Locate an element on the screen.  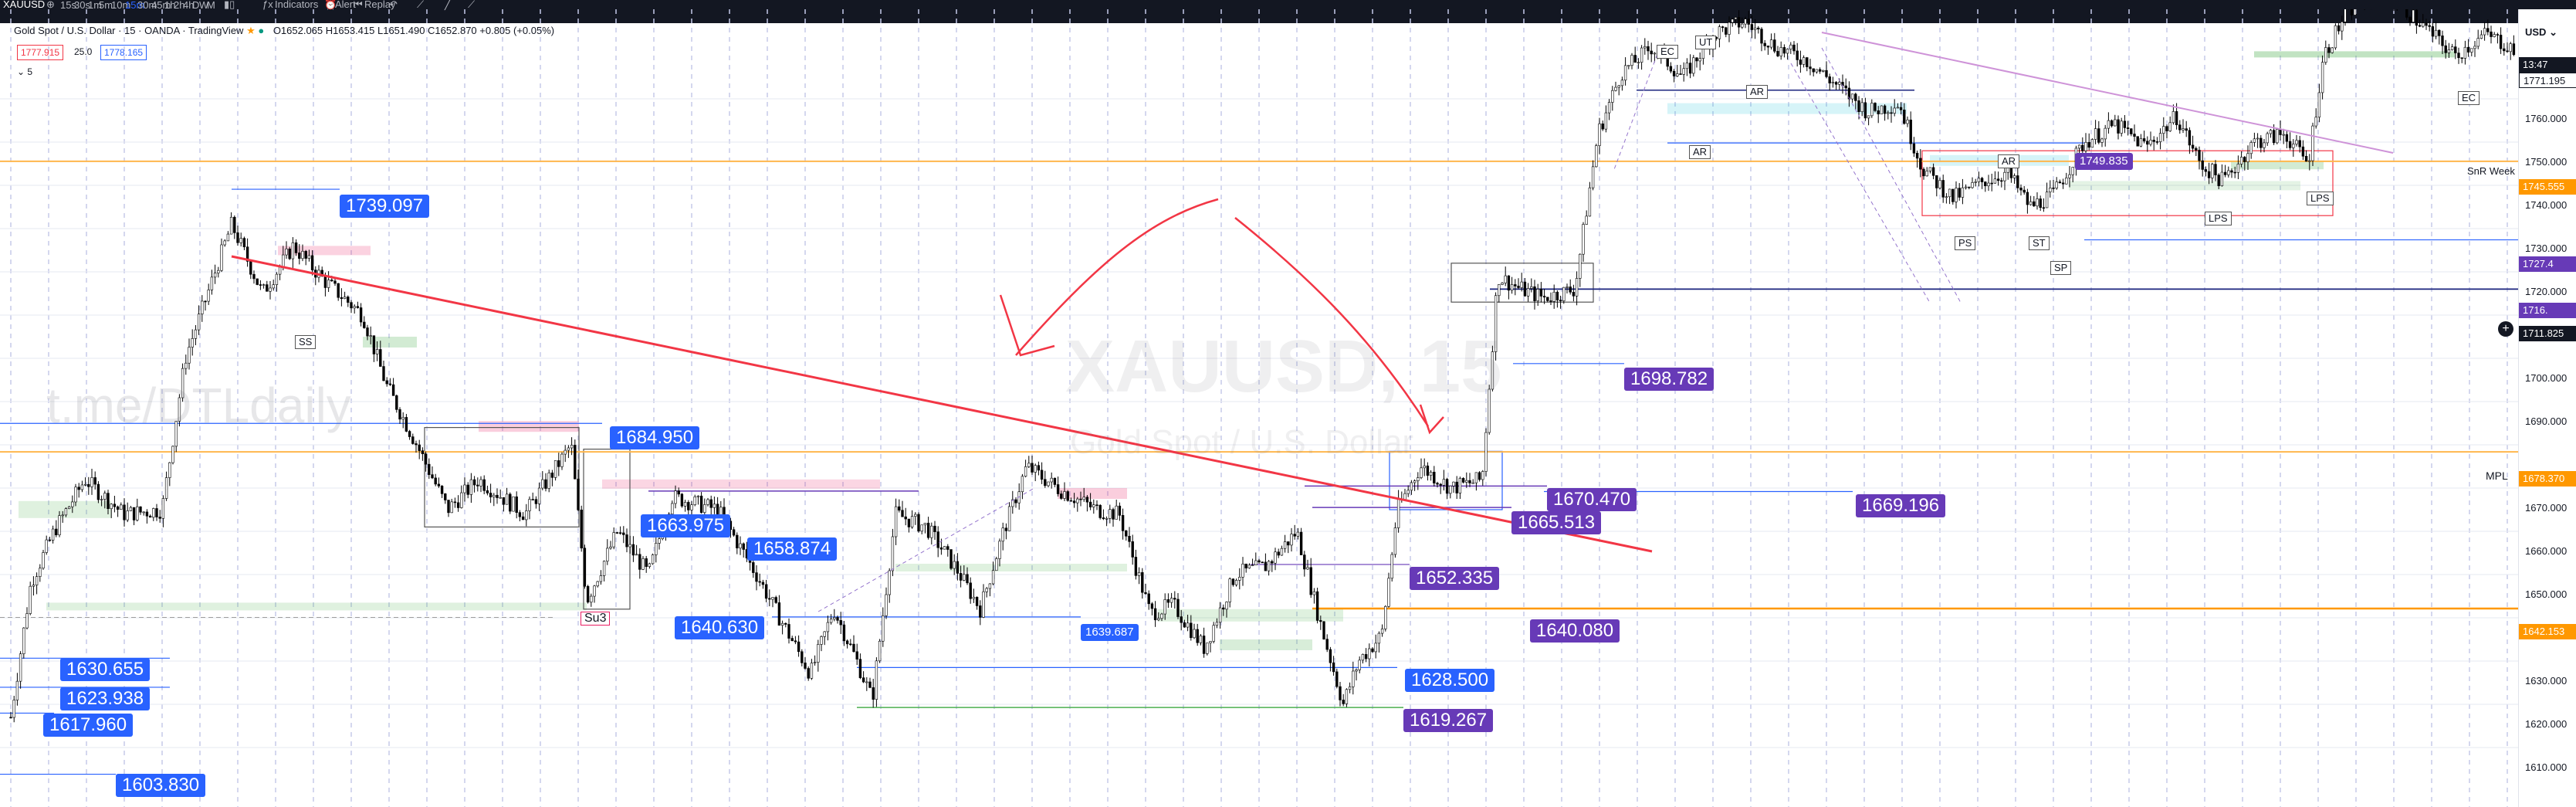
timeframe-15m: 15m is located at coordinates (135, 5).